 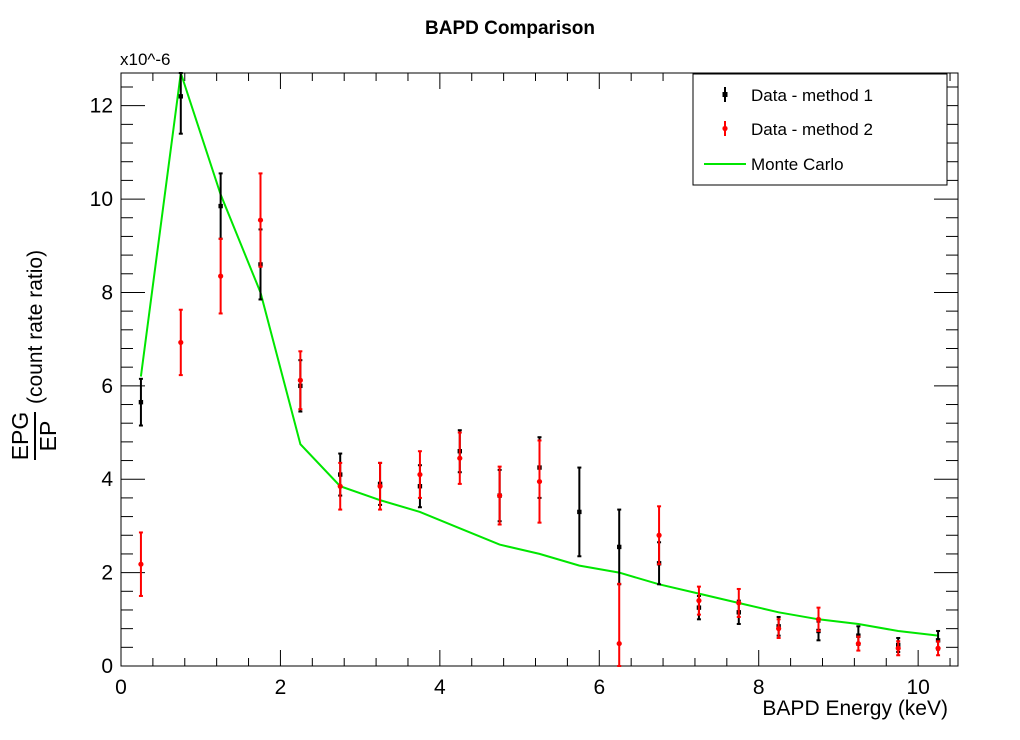 What do you see at coordinates (599, 687) in the screenshot?
I see `x-tick-label: 6` at bounding box center [599, 687].